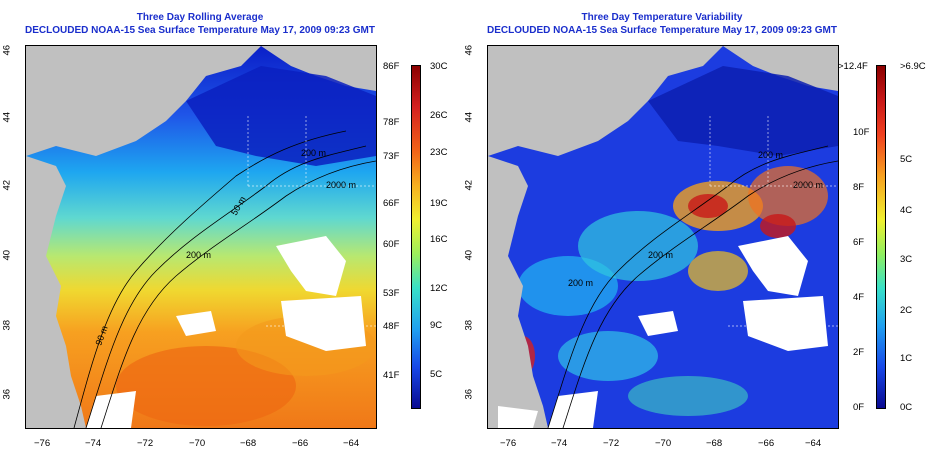 This screenshot has width=950, height=475. Describe the element at coordinates (743, 111) in the screenshot. I see `low-variability-gulf` at that location.